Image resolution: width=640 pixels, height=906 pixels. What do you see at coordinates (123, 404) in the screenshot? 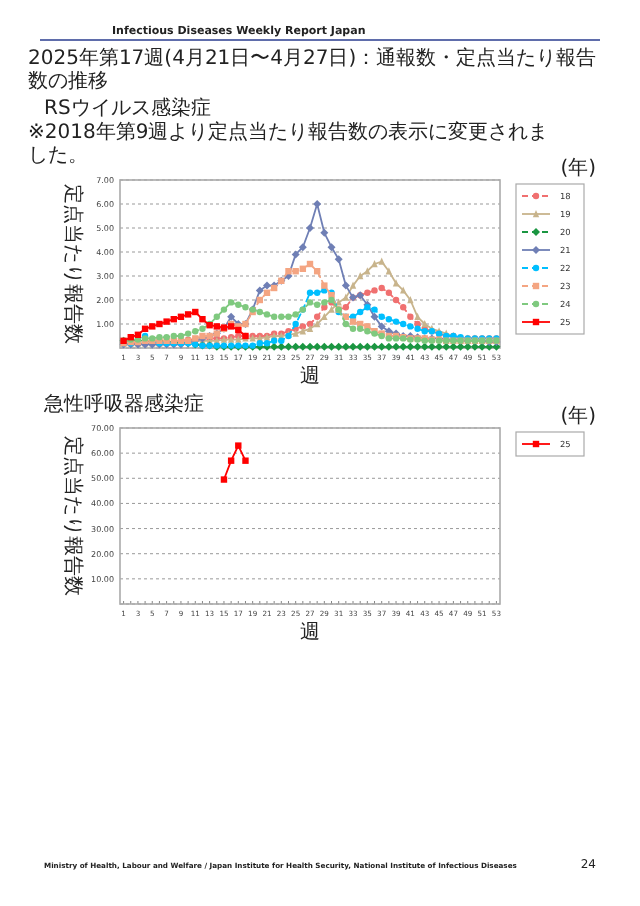
I see `chart-title: 急性呼吸器感染症` at bounding box center [123, 404].